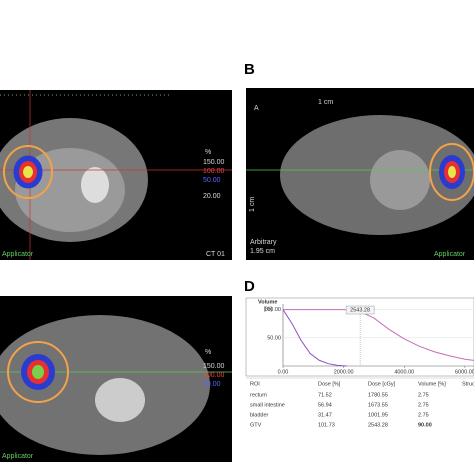 This screenshot has height=474, width=474. I want to click on vertical-scale: 1 cm, so click(252, 204).